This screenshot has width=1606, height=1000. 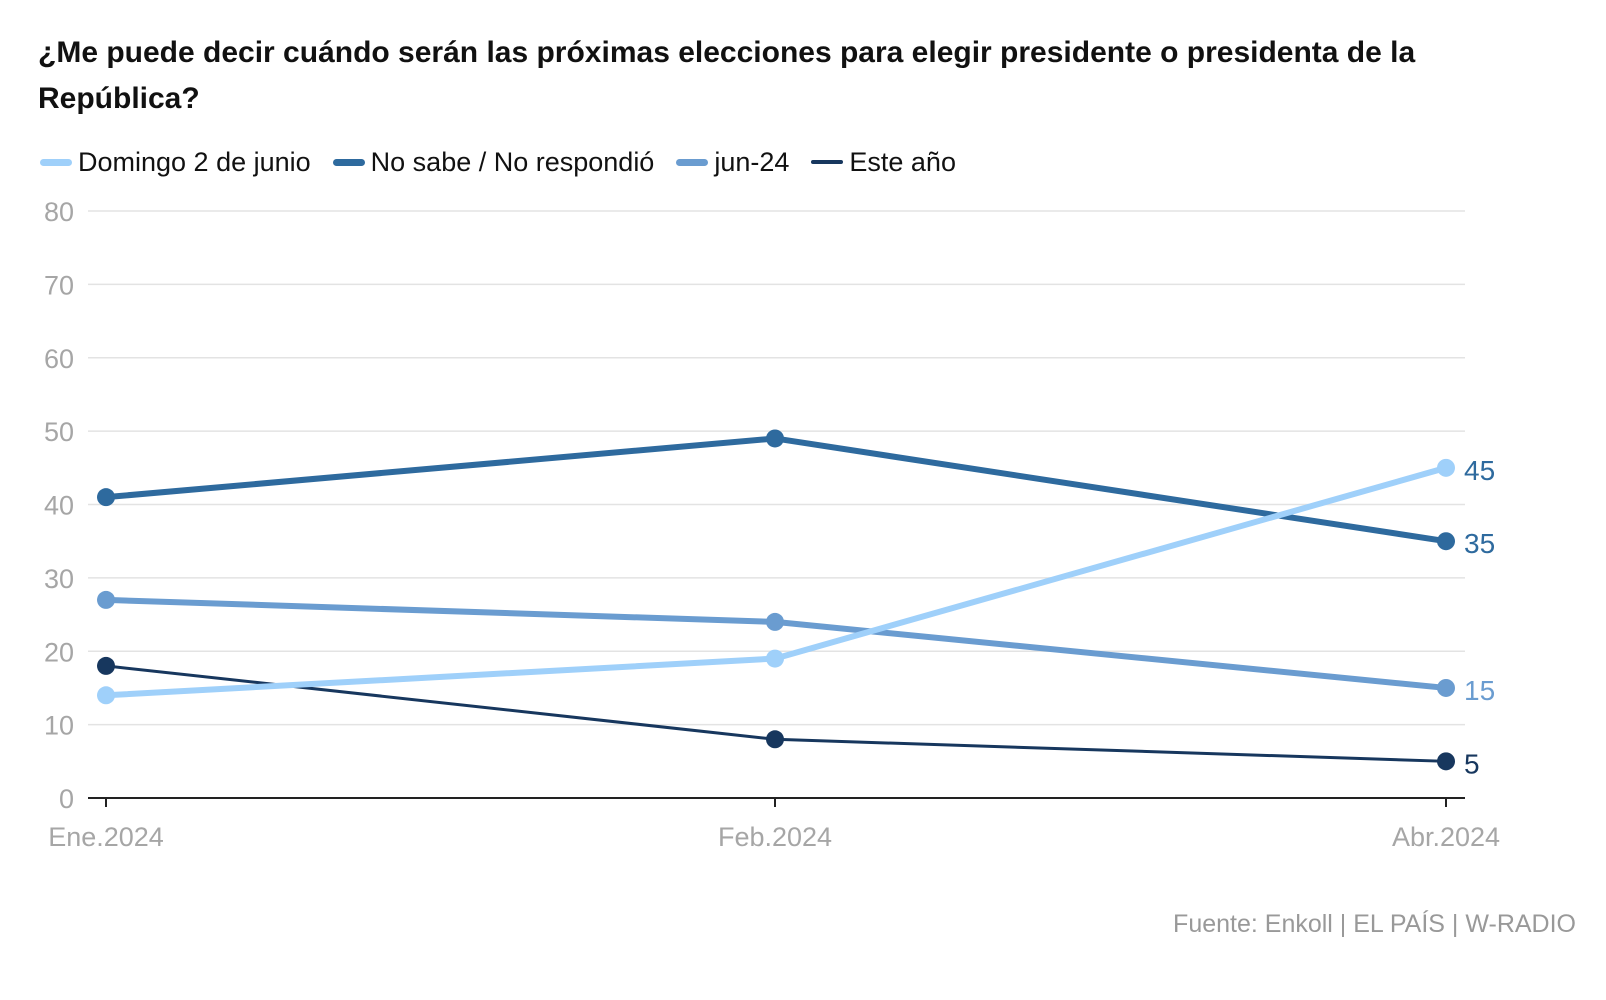 I want to click on end-value-label: 15, so click(x=1479, y=690).